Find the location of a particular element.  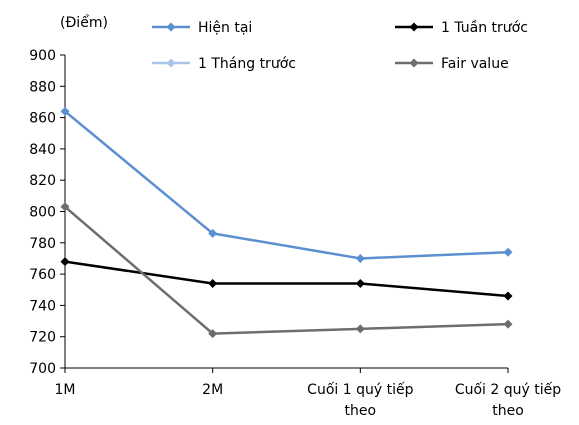

y-ticks: 700 720 740 760 780 800 820 840 860 880 900 is located at coordinates (47, 212).